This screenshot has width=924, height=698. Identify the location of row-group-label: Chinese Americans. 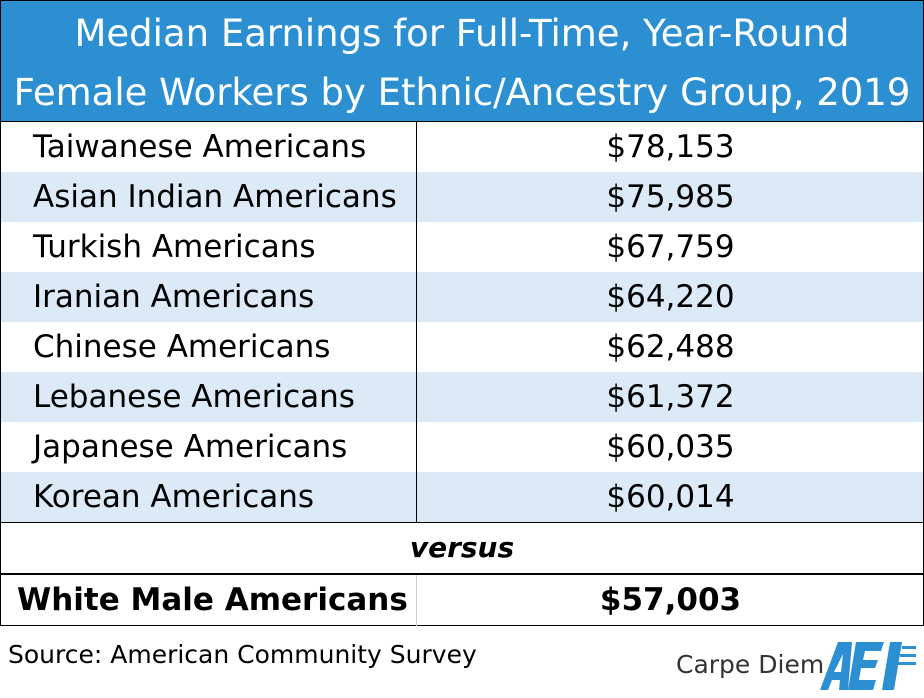
(182, 347).